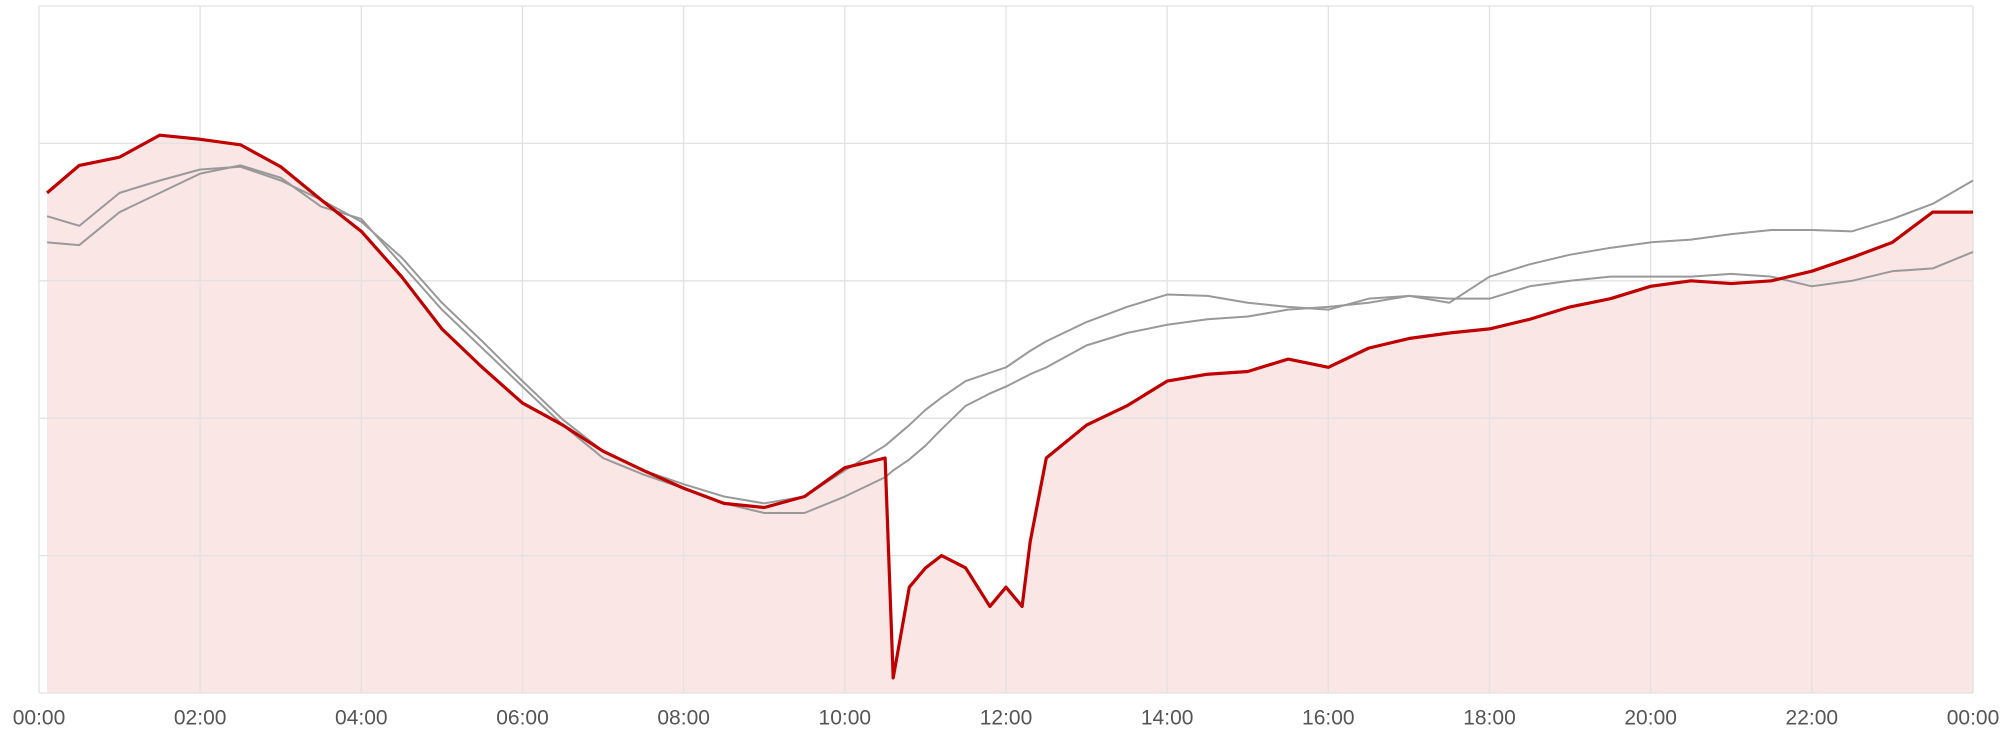 The height and width of the screenshot is (729, 2014). I want to click on x-tick-label: 08:00, so click(683, 718).